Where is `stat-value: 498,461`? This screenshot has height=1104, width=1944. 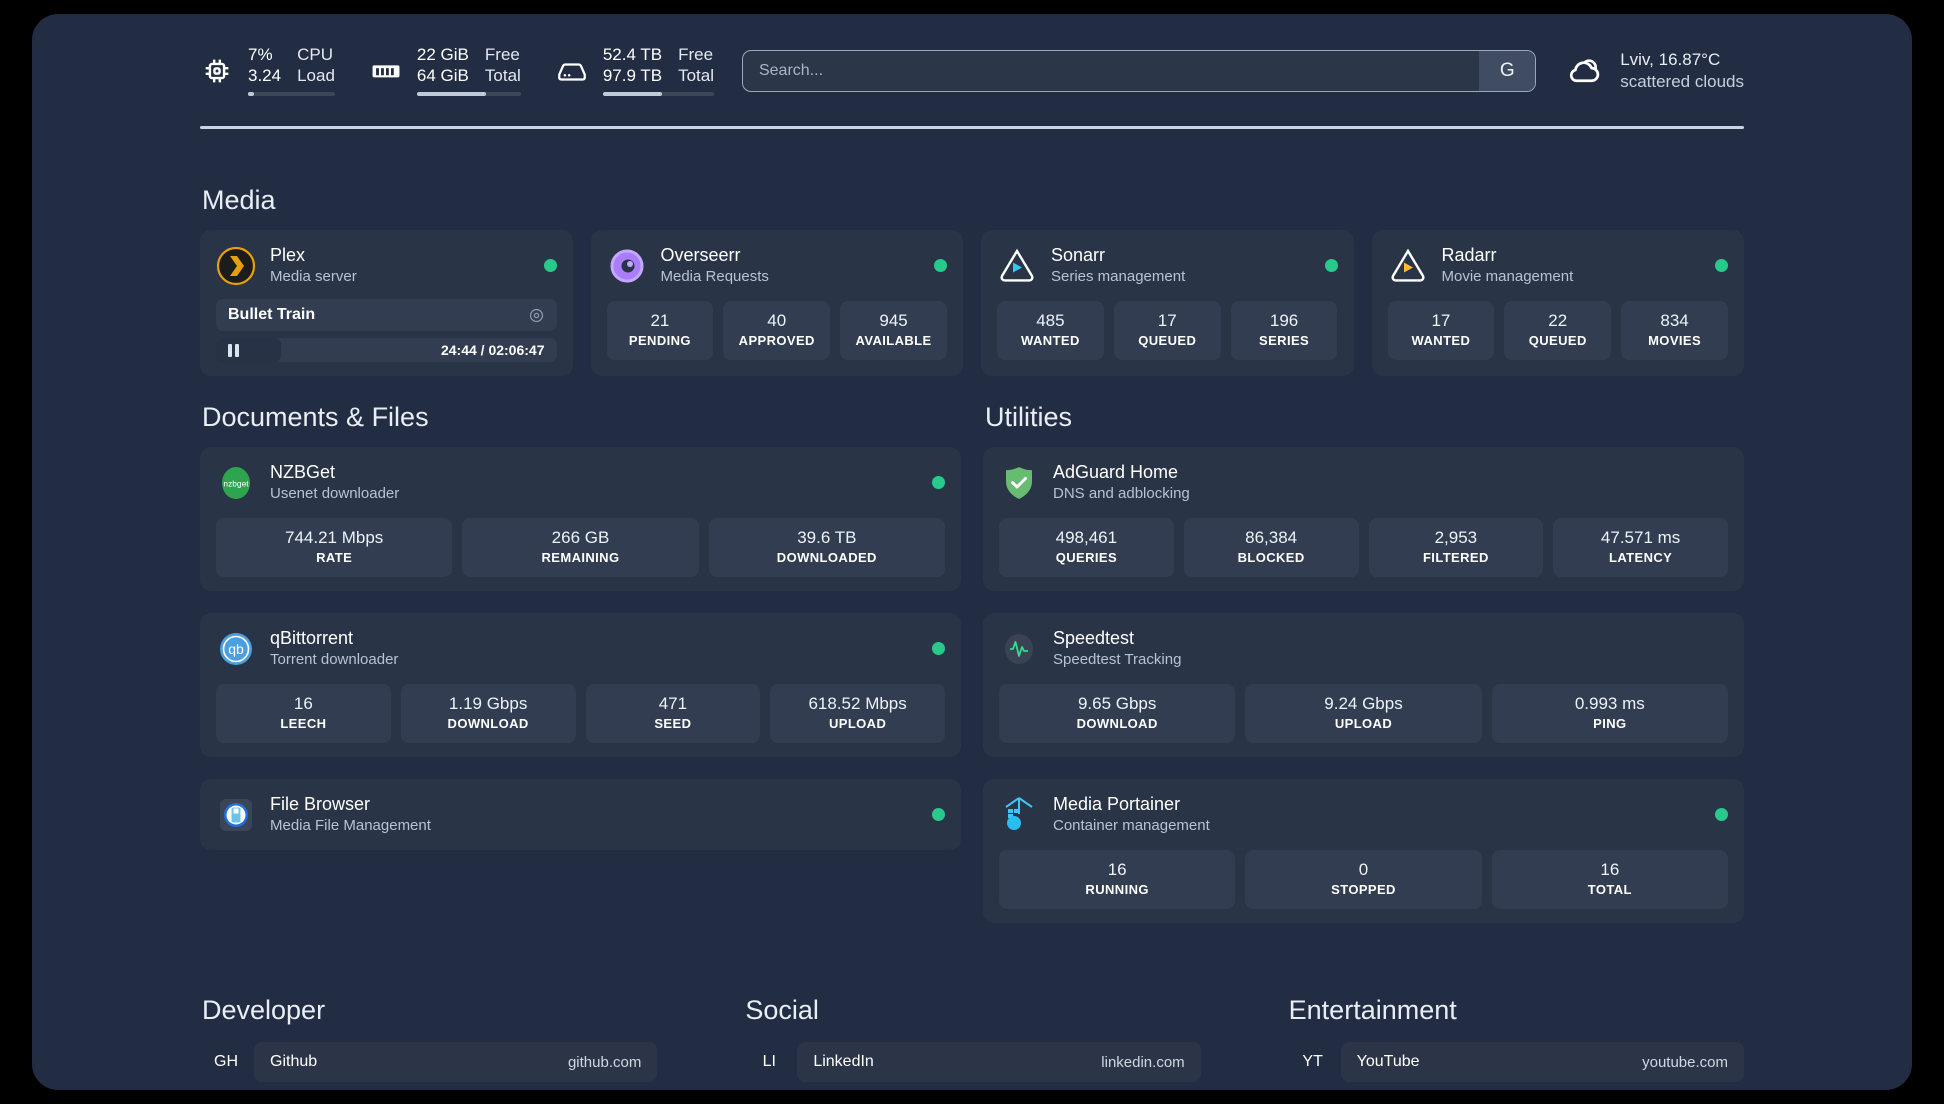 stat-value: 498,461 is located at coordinates (1086, 537).